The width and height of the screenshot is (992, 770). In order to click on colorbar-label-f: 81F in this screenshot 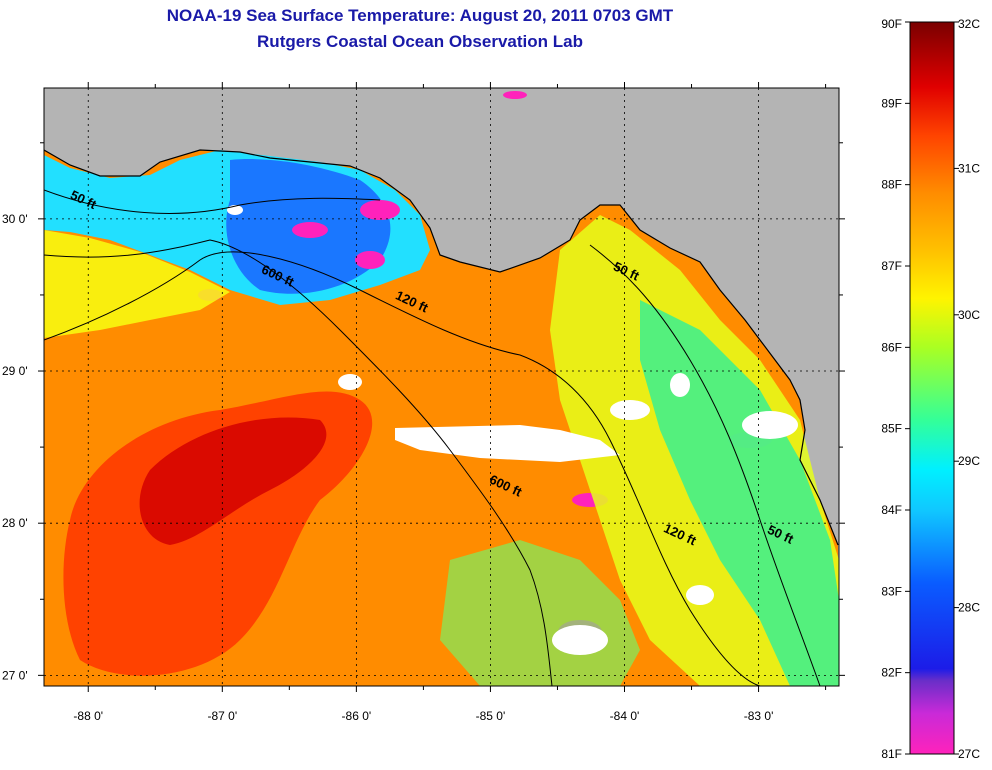, I will do `click(891, 754)`.